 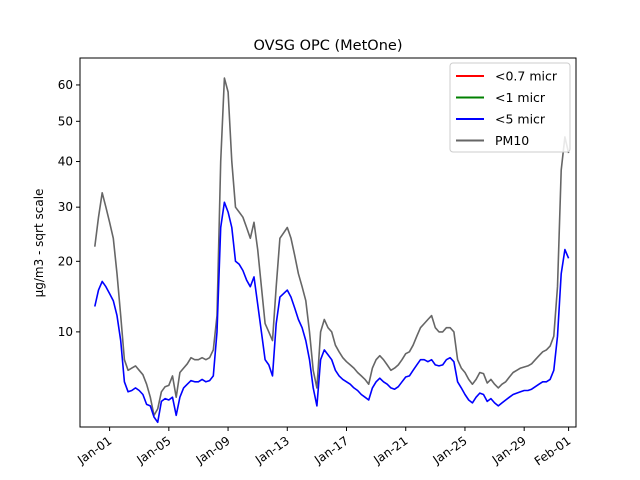 I want to click on y-tick-label: 50, so click(x=65, y=121).